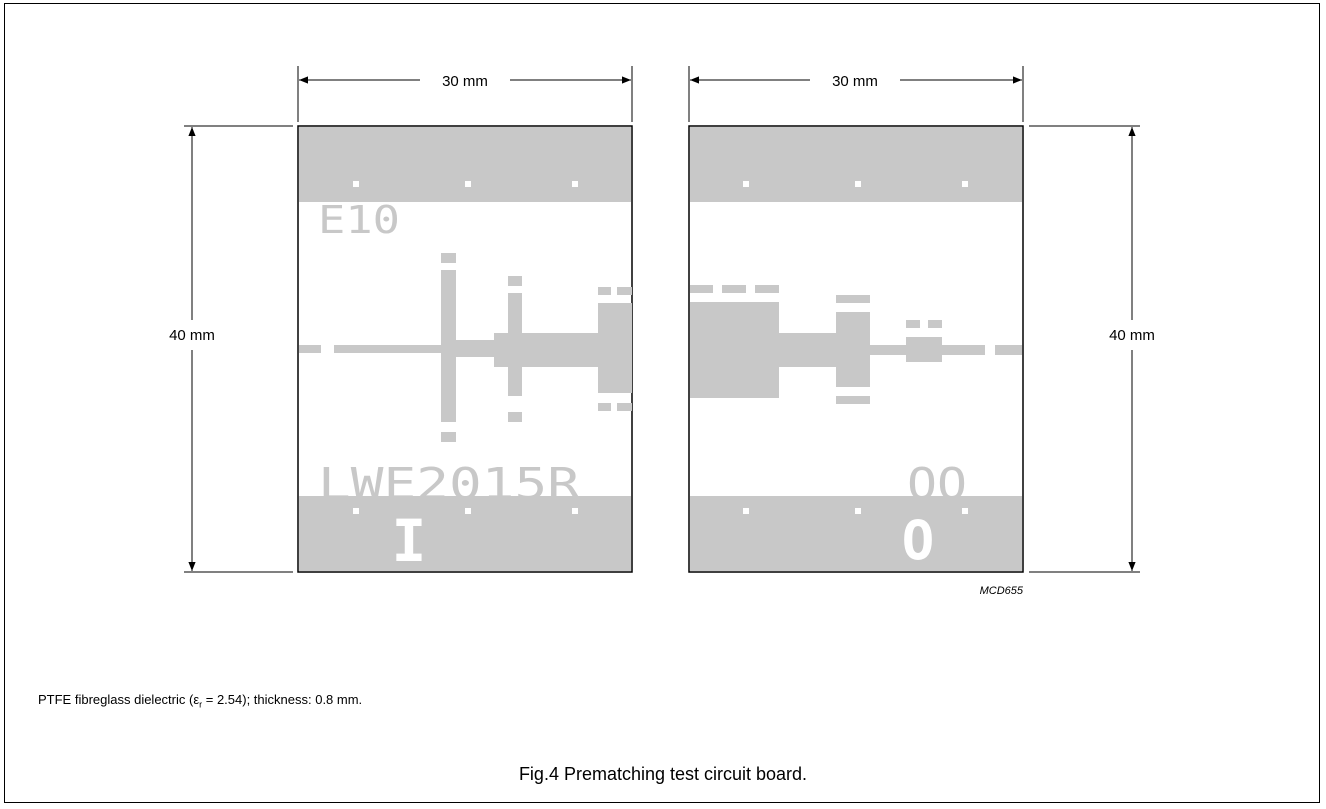  I want to click on figure-caption: Fig.4 Prematching test circuit board., so click(663, 774).